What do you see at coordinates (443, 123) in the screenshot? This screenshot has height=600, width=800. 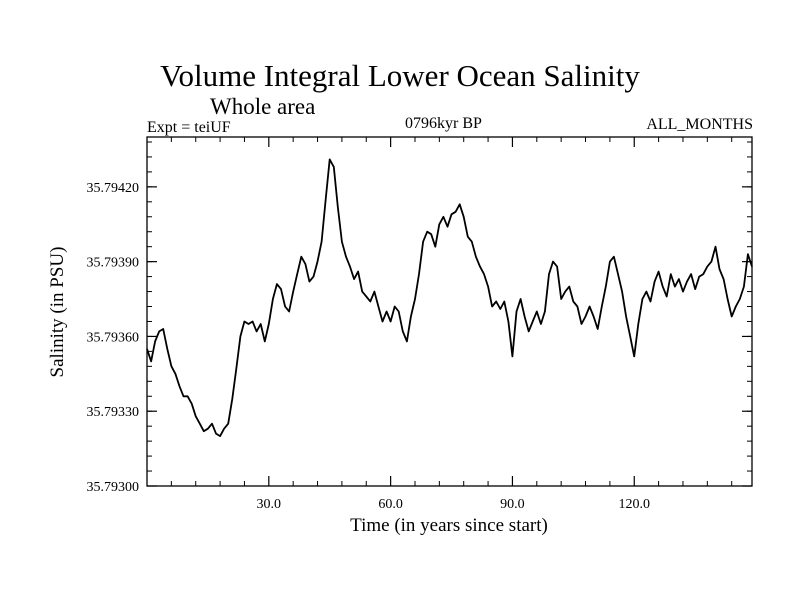 I see `period-label: 0796kyr BP` at bounding box center [443, 123].